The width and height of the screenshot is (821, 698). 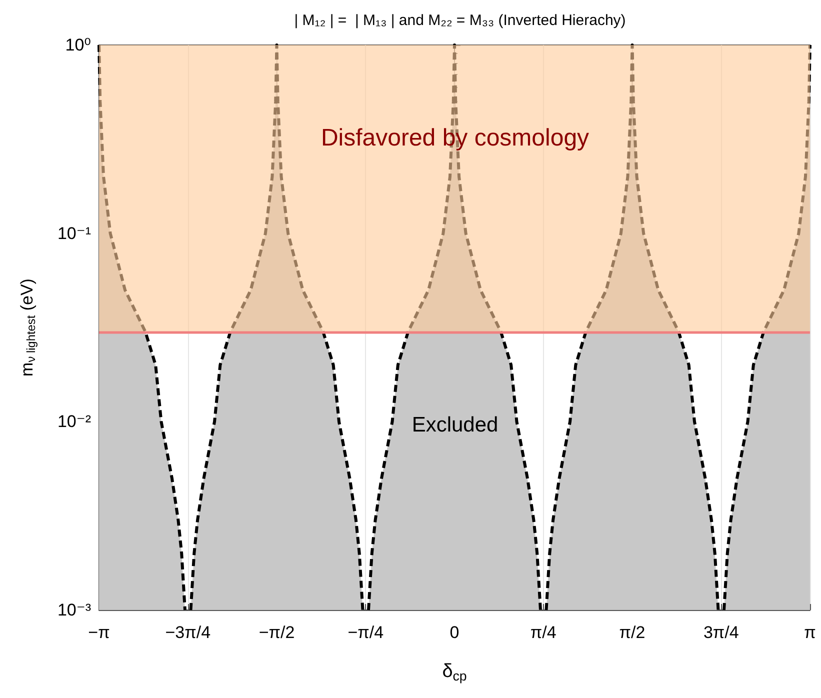 I want to click on x-tick-label: π, so click(x=810, y=632).